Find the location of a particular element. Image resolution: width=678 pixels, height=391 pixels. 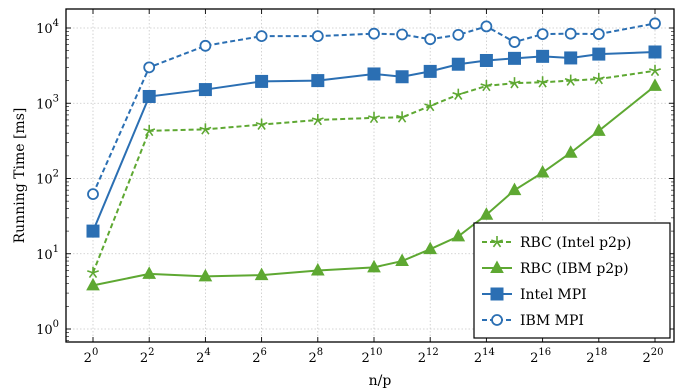

x-tick-label: 28 is located at coordinates (315, 356).